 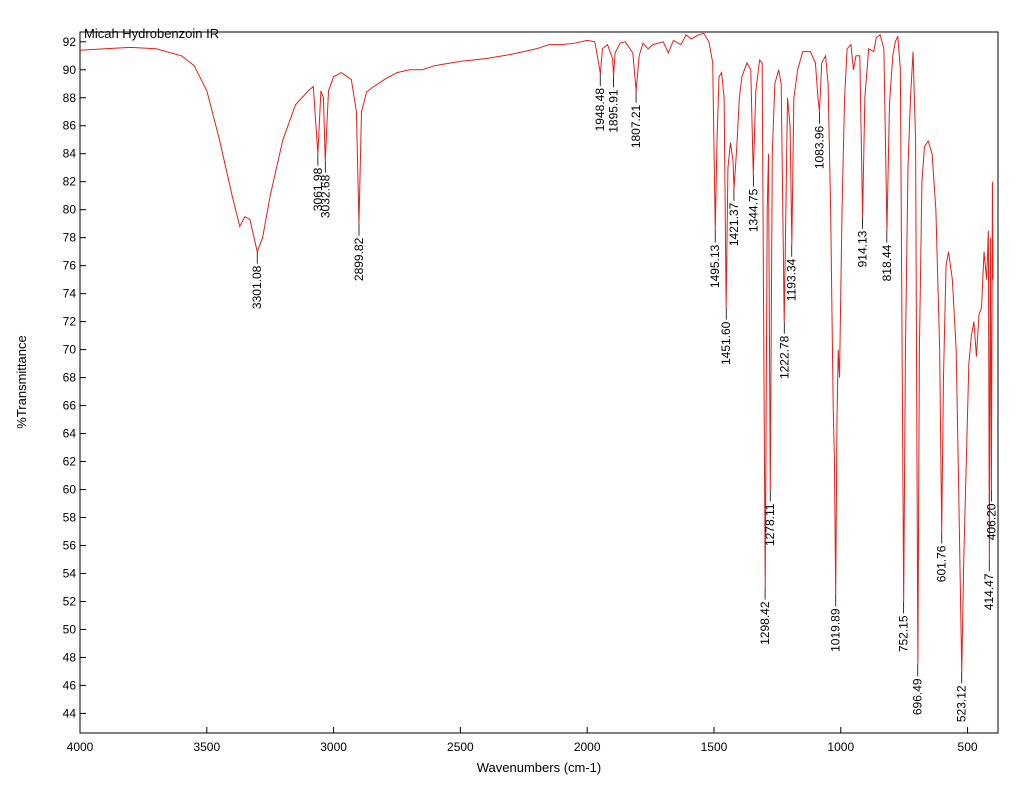 What do you see at coordinates (70, 713) in the screenshot?
I see `y-tick-label: 44` at bounding box center [70, 713].